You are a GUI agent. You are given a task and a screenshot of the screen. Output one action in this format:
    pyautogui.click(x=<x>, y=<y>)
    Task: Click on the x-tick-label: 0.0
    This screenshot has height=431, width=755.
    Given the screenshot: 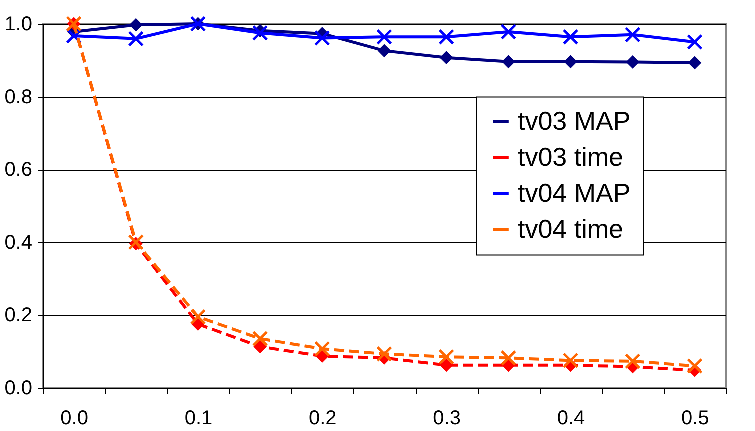 What is the action you would take?
    pyautogui.click(x=74, y=419)
    